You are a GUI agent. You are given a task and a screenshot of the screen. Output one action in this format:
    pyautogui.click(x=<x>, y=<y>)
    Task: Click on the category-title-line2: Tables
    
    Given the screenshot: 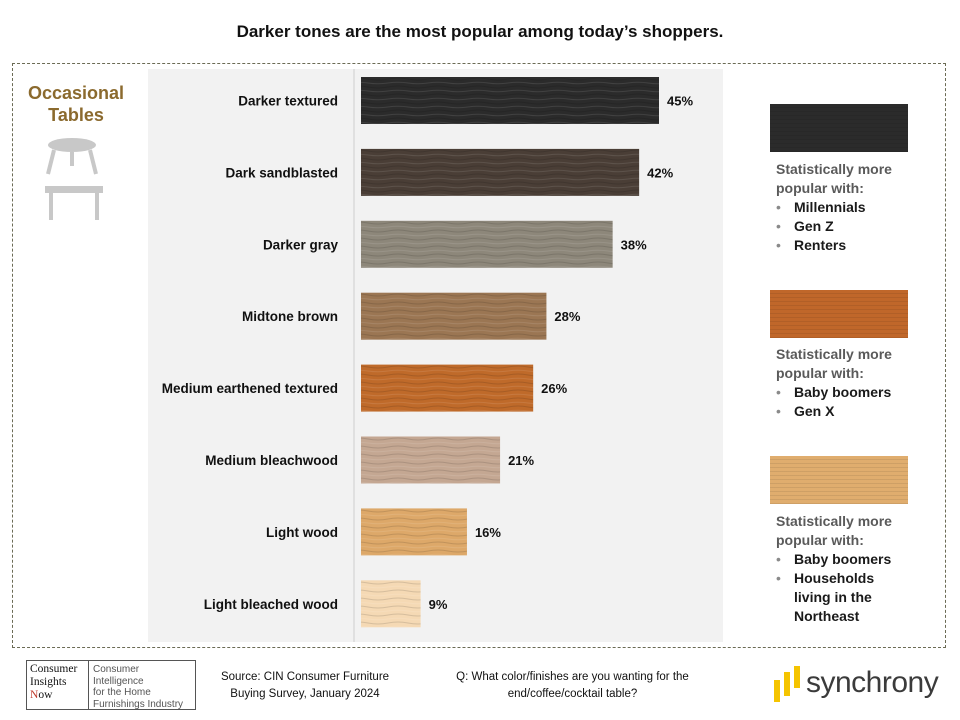 What is the action you would take?
    pyautogui.click(x=76, y=115)
    